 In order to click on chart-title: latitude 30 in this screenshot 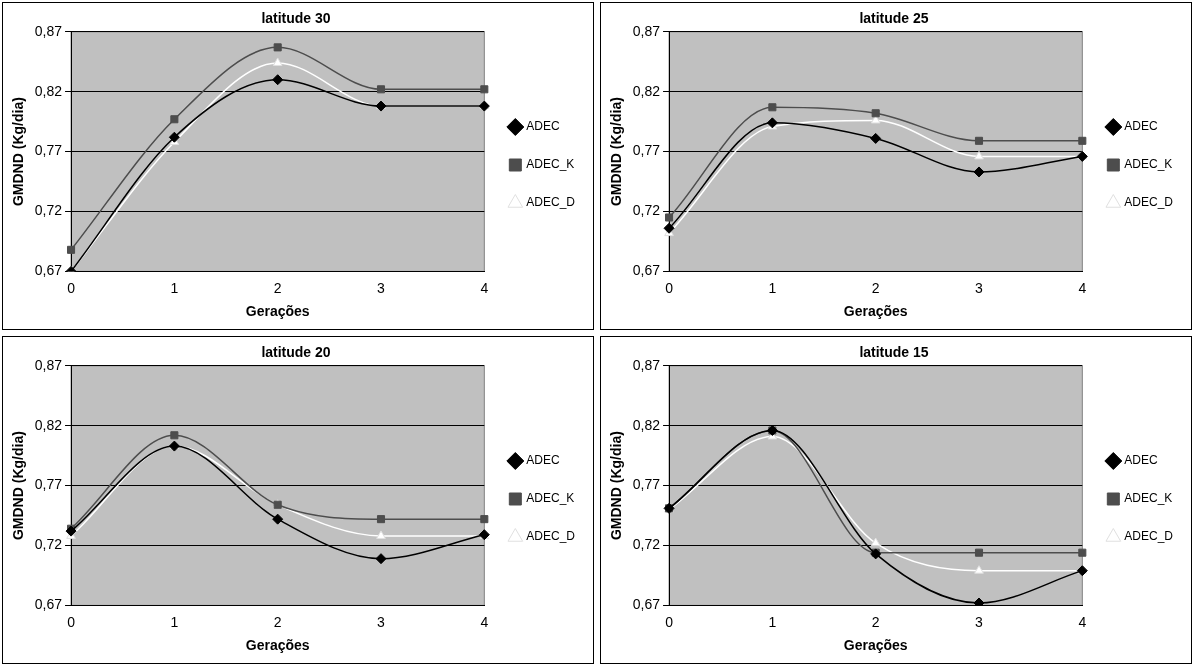, I will do `click(296, 18)`.